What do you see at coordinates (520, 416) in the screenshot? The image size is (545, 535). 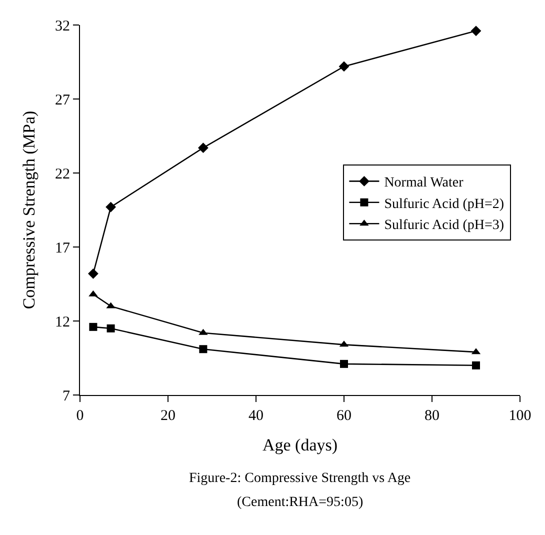 I see `x-tick-label: 100` at bounding box center [520, 416].